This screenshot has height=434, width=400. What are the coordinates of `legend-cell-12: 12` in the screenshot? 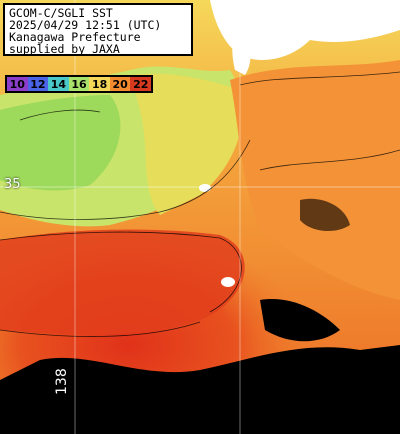 It's located at (38, 84).